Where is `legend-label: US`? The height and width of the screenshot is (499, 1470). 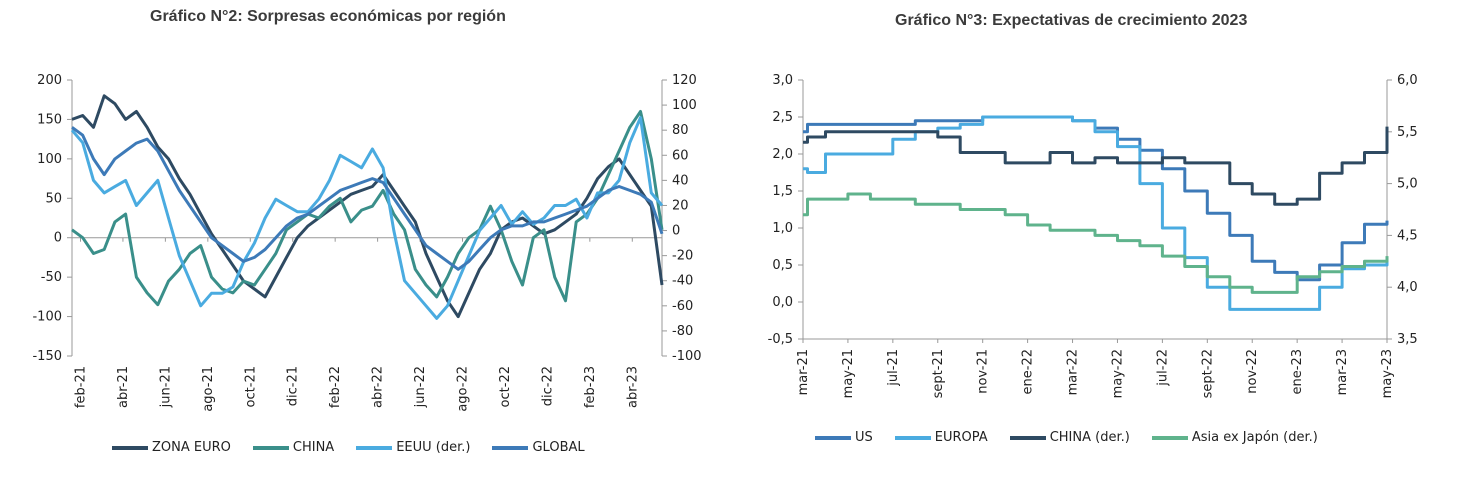
legend-label: US is located at coordinates (864, 437).